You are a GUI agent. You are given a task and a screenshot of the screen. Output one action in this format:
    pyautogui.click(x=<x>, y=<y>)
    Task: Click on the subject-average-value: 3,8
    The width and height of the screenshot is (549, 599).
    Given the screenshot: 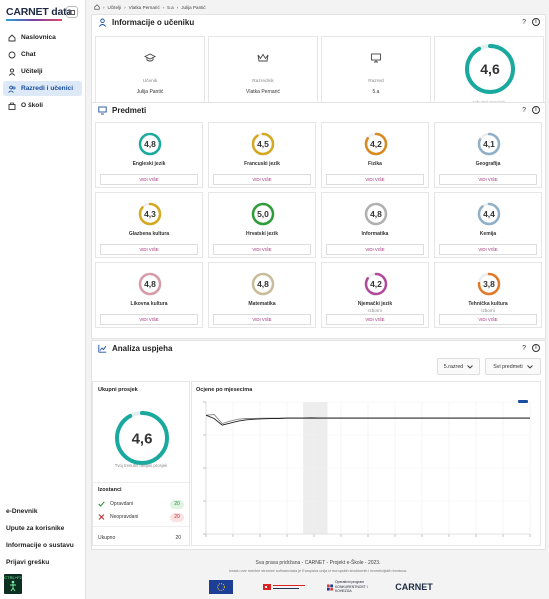 What is the action you would take?
    pyautogui.click(x=489, y=284)
    